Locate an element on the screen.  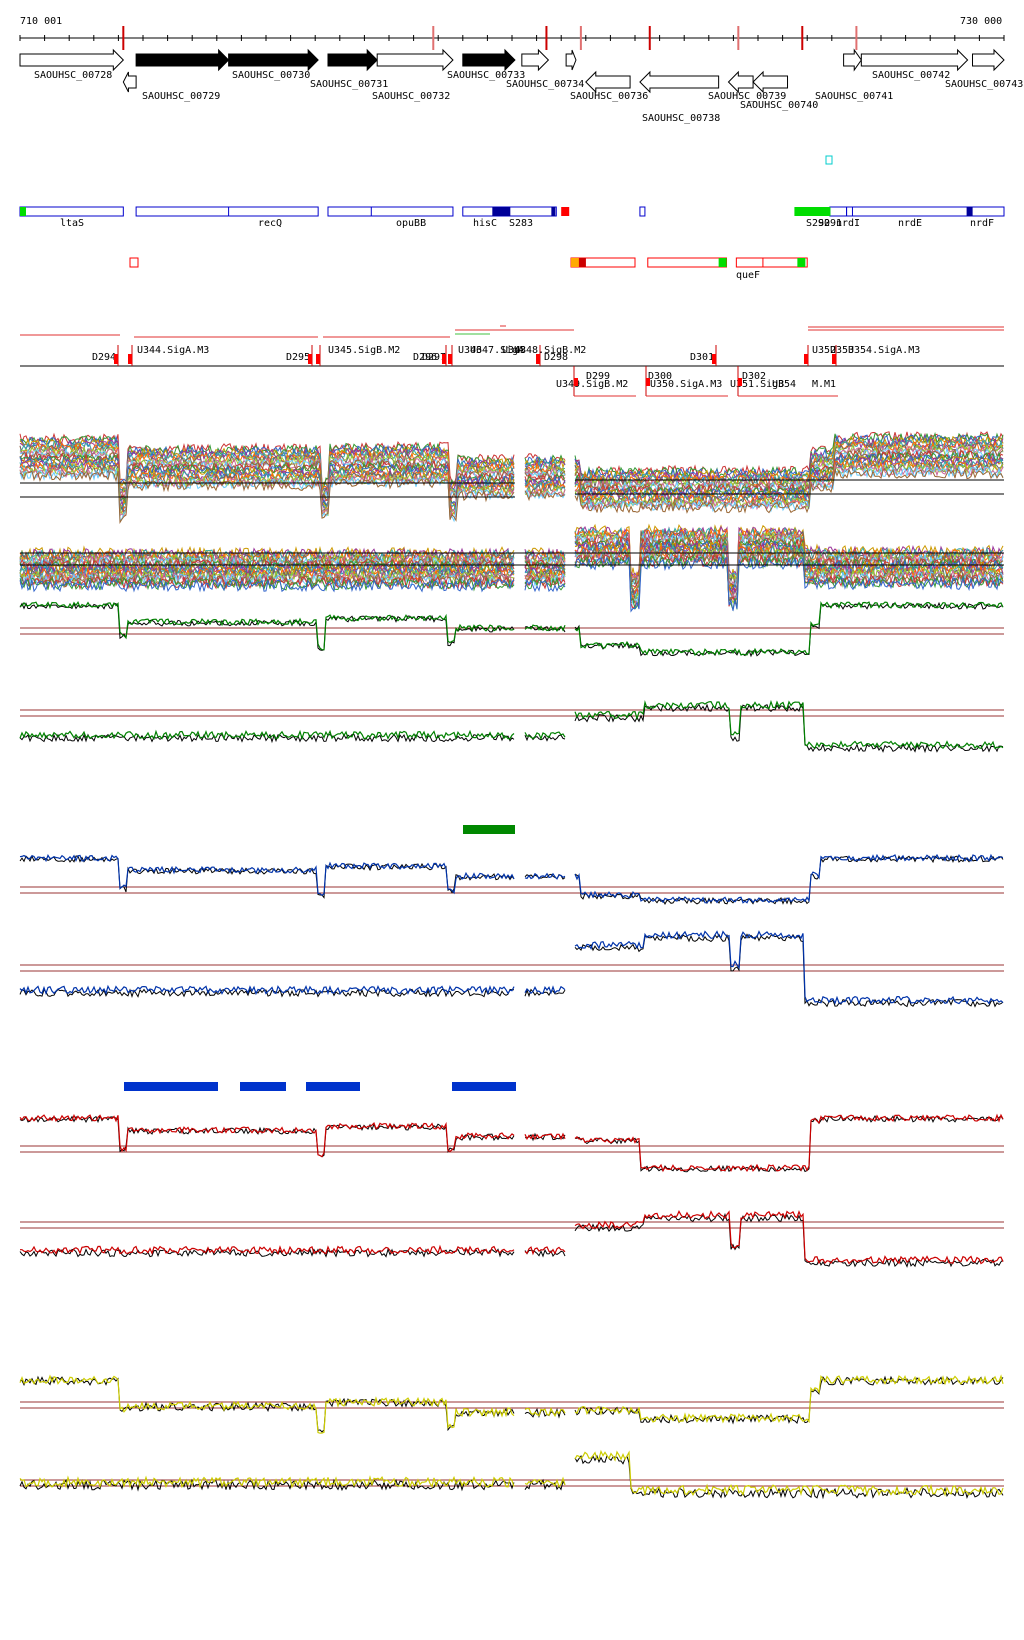
red-feature-box is located at coordinates (771, 262).